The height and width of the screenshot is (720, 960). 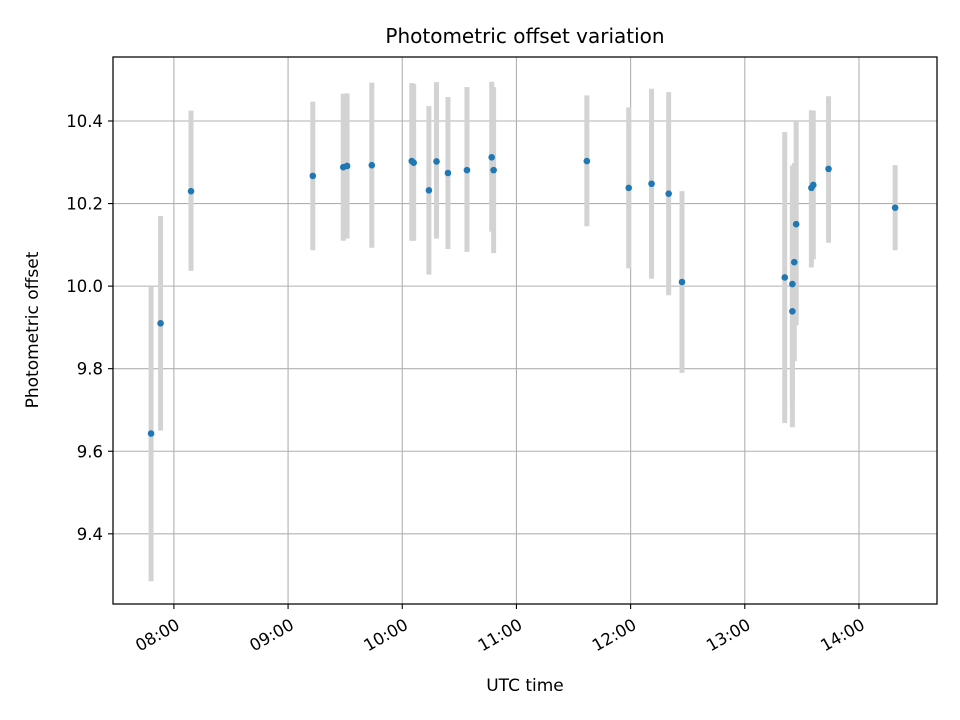 What do you see at coordinates (89, 328) in the screenshot?
I see `y-axis-ticks: 9.4 9.6 9.8 10.0 10.2 10.4` at bounding box center [89, 328].